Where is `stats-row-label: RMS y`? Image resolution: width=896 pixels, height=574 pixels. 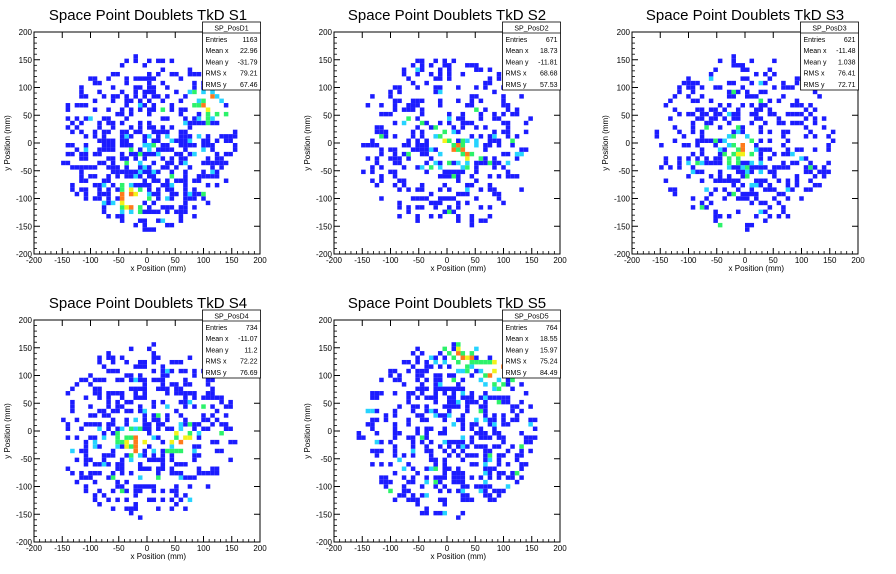
stats-row-label: RMS y is located at coordinates (217, 373).